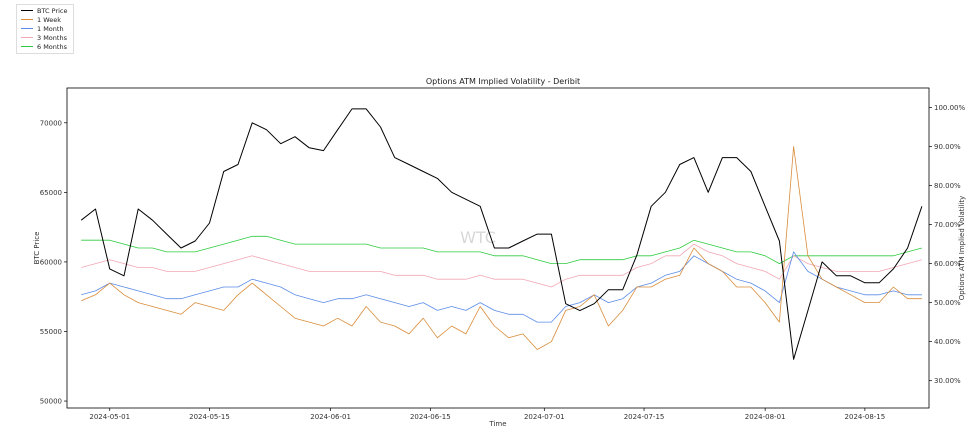  I want to click on x-tick-label: 2024-08-01, so click(765, 417).